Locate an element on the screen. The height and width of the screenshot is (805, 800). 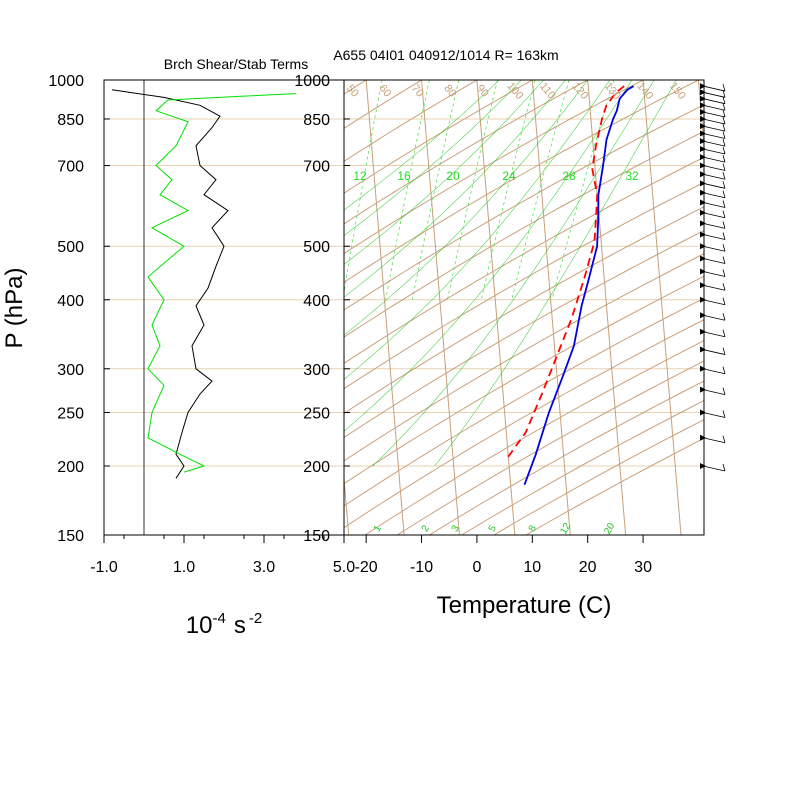
dry-adiabat-label-150: 150 is located at coordinates (677, 91).